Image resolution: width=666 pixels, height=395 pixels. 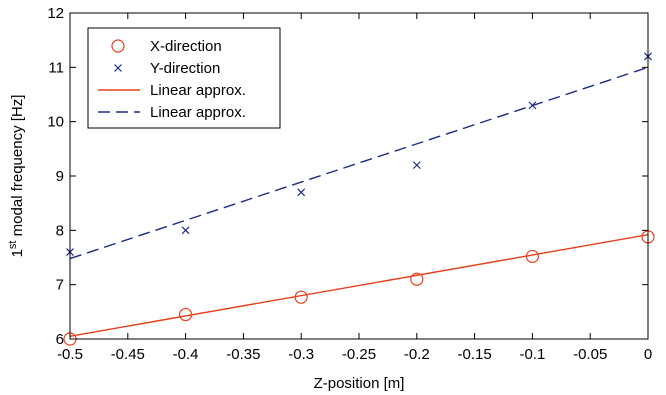 I want to click on y-axis-label: 1st modal frequency [Hz], so click(x=16, y=176).